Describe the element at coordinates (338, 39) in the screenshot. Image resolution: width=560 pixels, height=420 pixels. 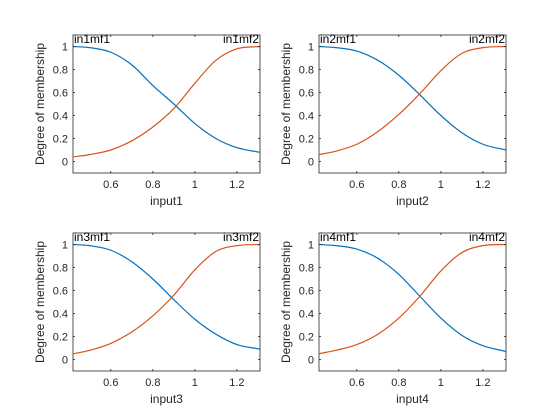
I see `mf-label: in2mf1` at that location.